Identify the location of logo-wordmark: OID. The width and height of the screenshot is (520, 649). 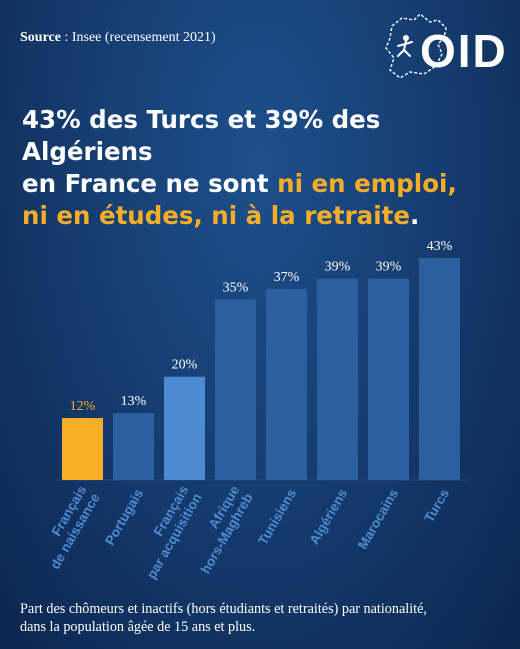
(464, 51).